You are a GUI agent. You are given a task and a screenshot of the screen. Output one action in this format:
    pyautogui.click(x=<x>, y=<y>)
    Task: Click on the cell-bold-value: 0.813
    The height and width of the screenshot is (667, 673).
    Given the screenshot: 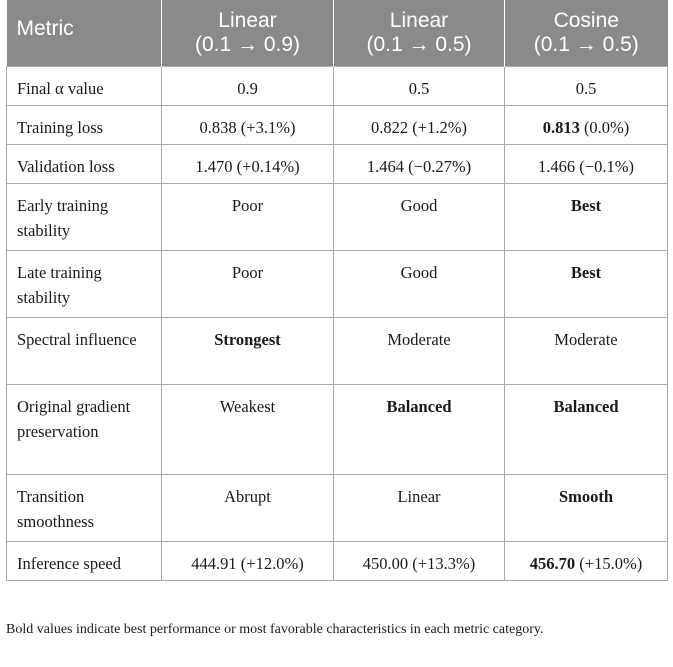 What is the action you would take?
    pyautogui.click(x=561, y=127)
    